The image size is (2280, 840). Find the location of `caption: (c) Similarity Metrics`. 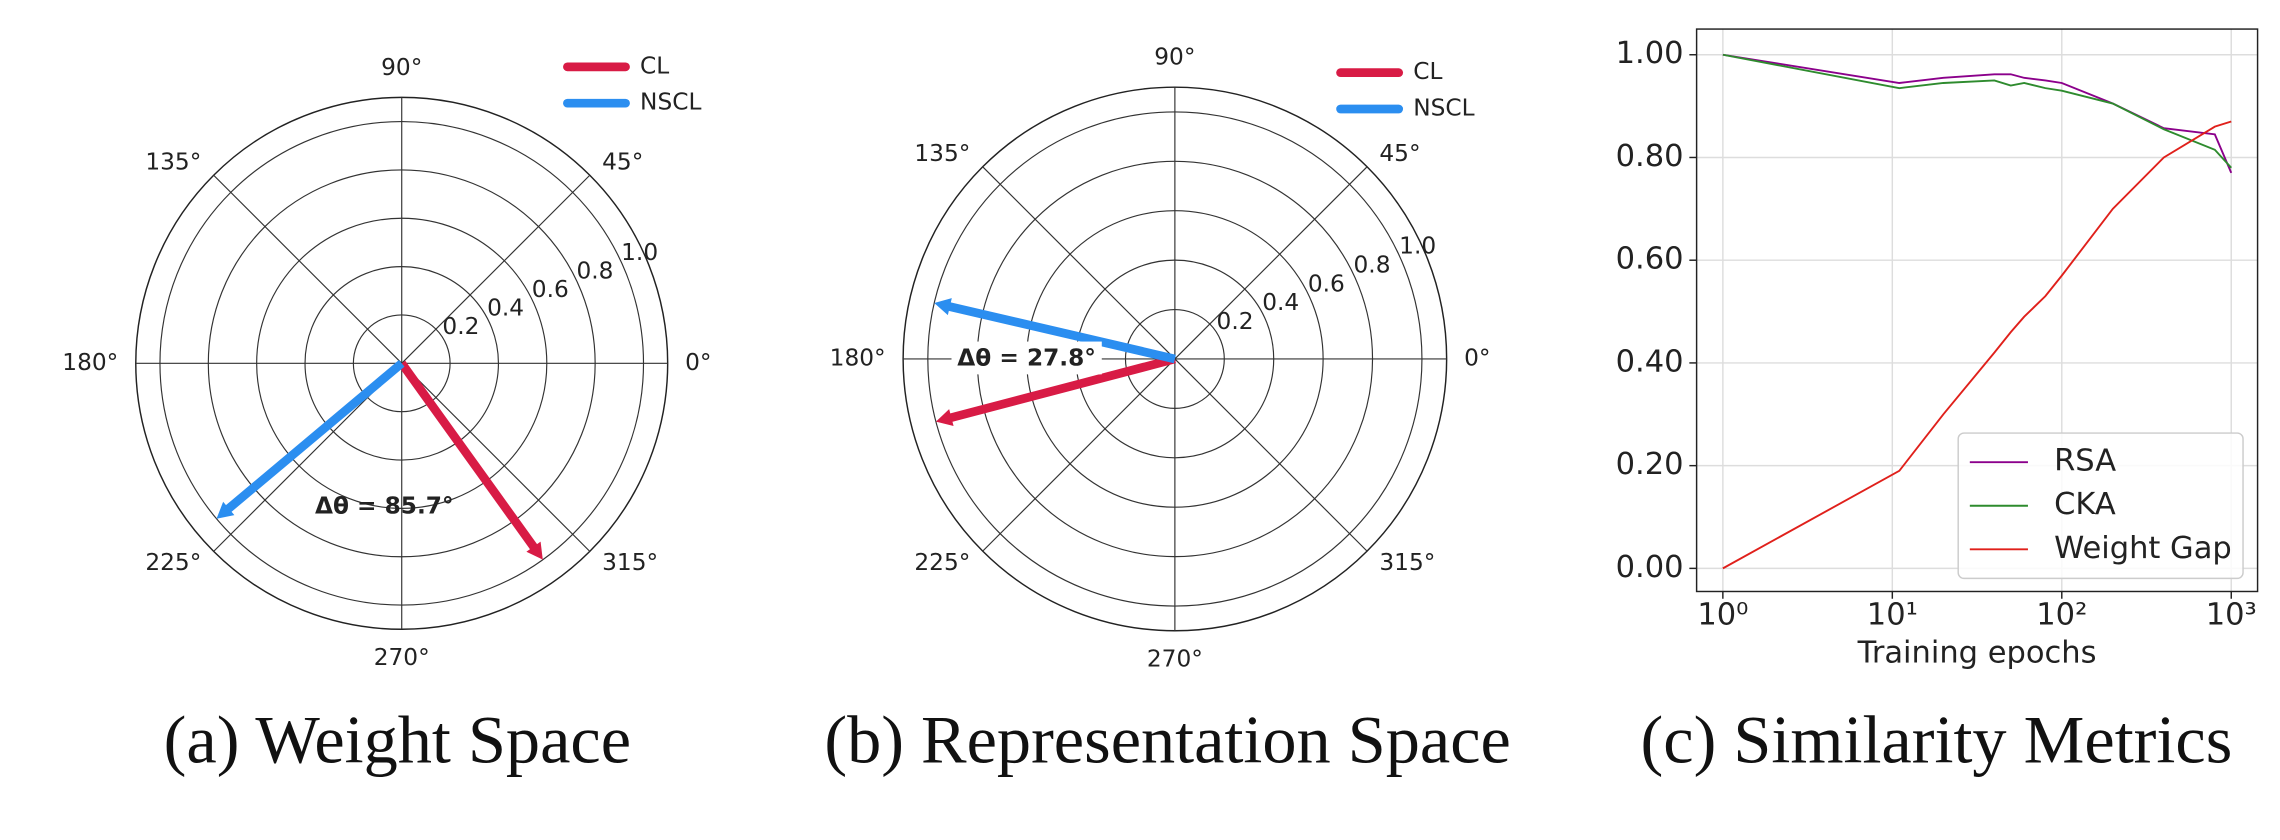

caption: (c) Similarity Metrics is located at coordinates (1937, 740).